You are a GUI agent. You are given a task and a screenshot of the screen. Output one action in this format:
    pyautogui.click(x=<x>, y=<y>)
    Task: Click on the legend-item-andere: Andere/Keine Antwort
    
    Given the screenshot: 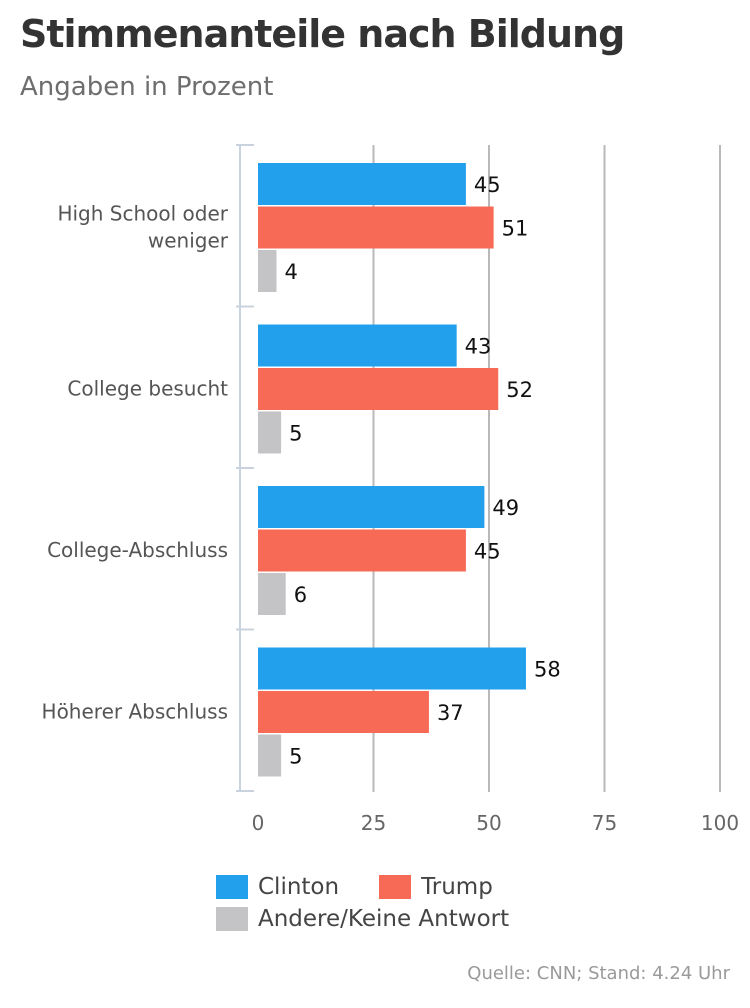 What is the action you would take?
    pyautogui.click(x=362, y=919)
    